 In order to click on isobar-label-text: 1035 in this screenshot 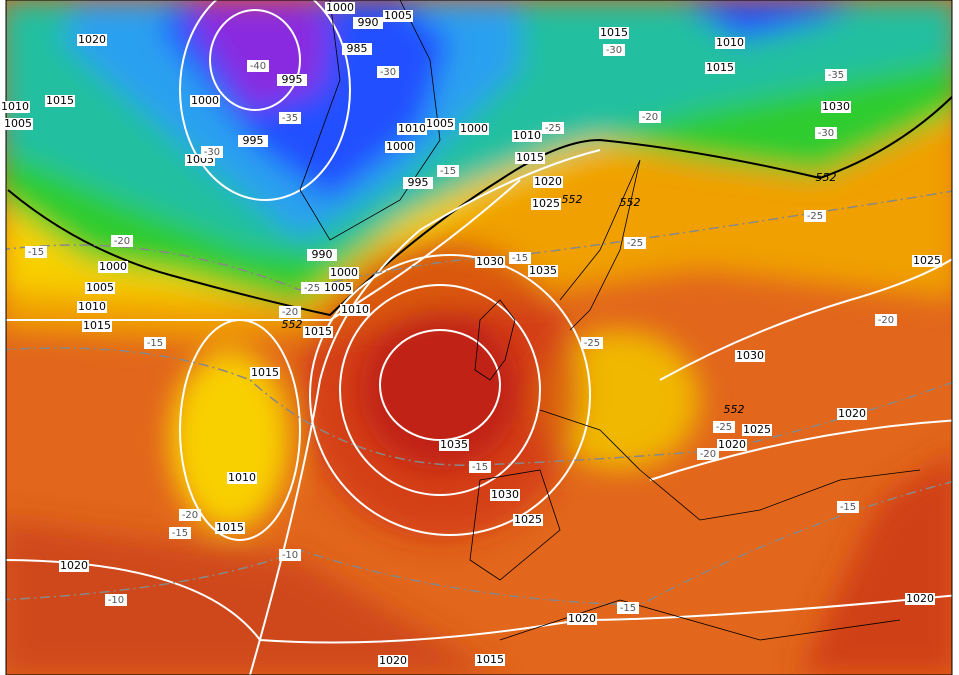, I will do `click(543, 270)`.